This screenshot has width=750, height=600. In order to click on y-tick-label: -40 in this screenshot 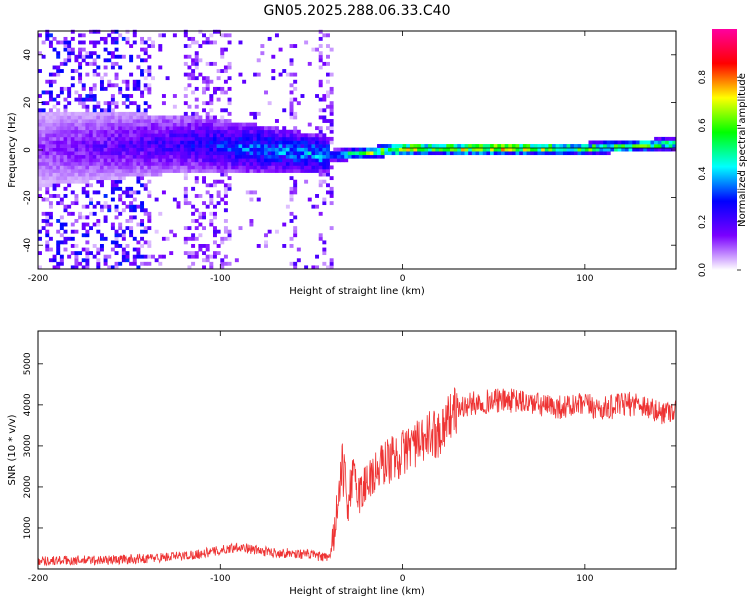, I will do `click(28, 245)`.